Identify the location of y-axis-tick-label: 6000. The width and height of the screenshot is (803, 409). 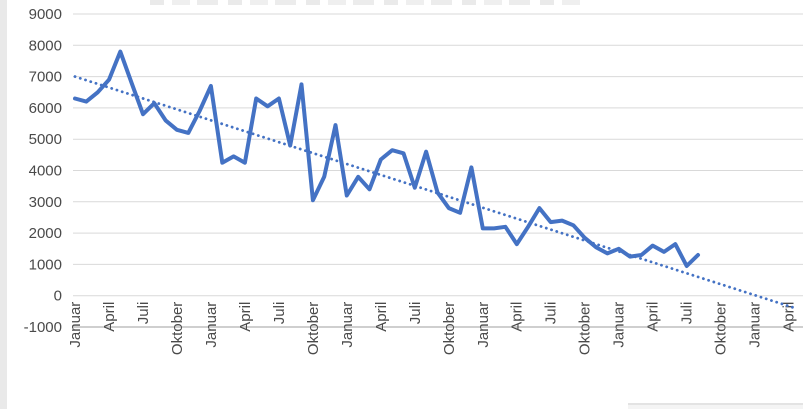
(45, 108).